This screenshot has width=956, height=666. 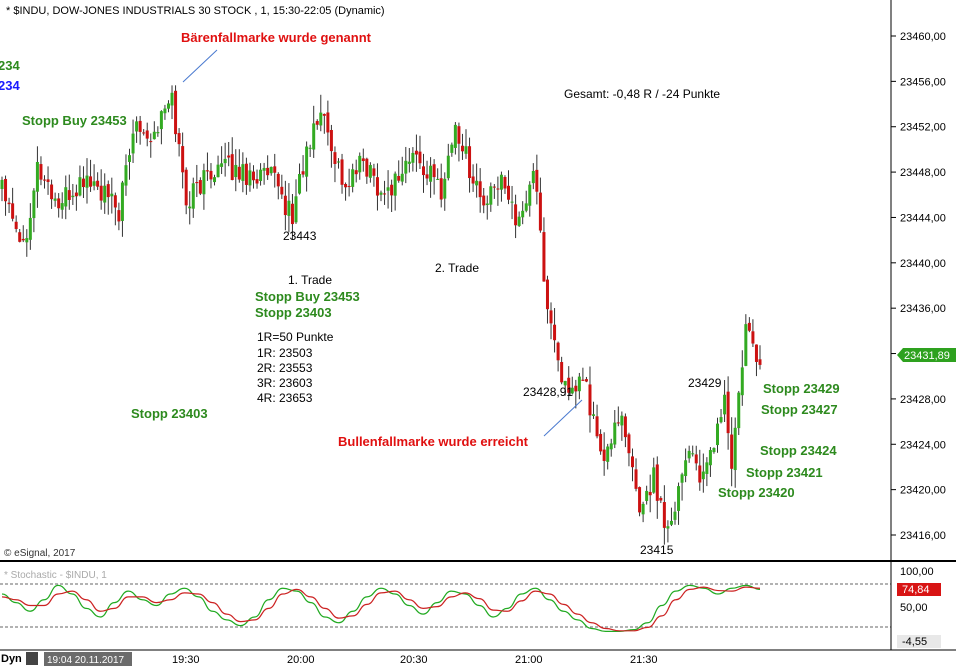 What do you see at coordinates (923, 82) in the screenshot?
I see `price-tick-label: 23456,00` at bounding box center [923, 82].